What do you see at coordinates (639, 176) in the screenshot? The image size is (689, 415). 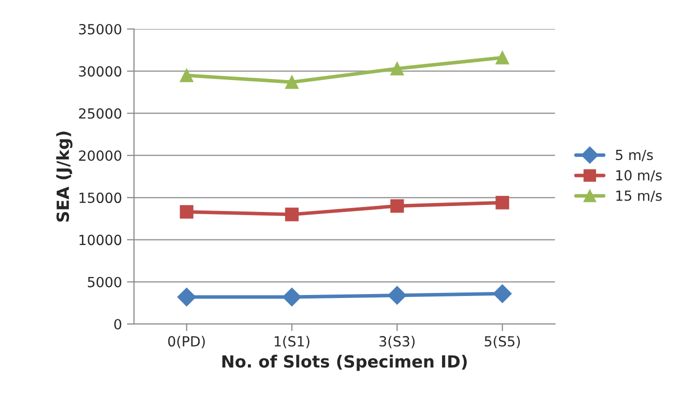 I see `legend-label: 10 m/s` at bounding box center [639, 176].